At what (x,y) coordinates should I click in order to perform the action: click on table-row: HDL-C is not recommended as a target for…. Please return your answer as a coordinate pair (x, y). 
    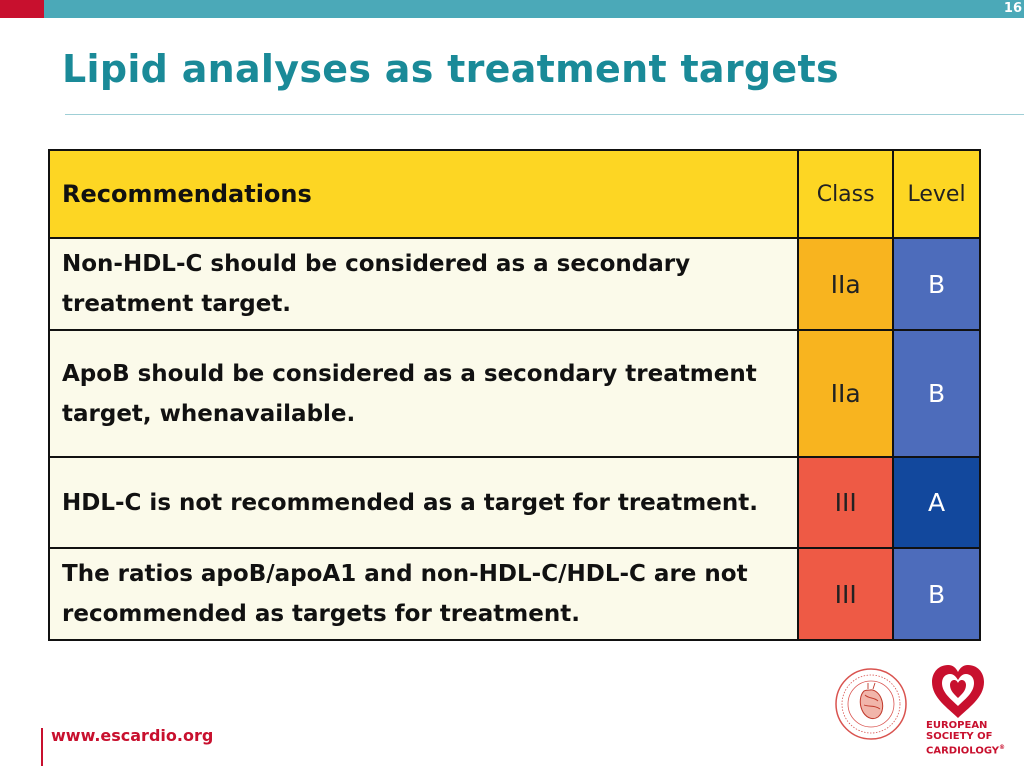
    Looking at the image, I should click on (514, 502).